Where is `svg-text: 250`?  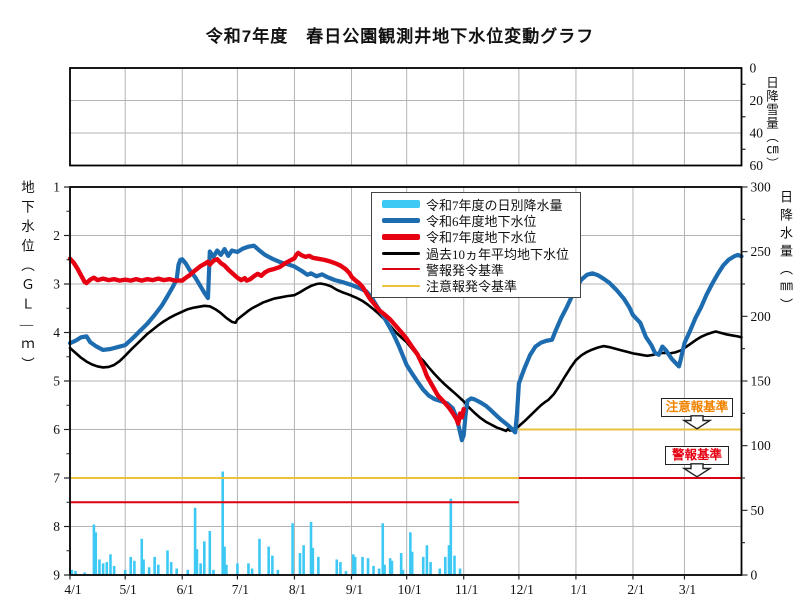
svg-text: 250 is located at coordinates (761, 251).